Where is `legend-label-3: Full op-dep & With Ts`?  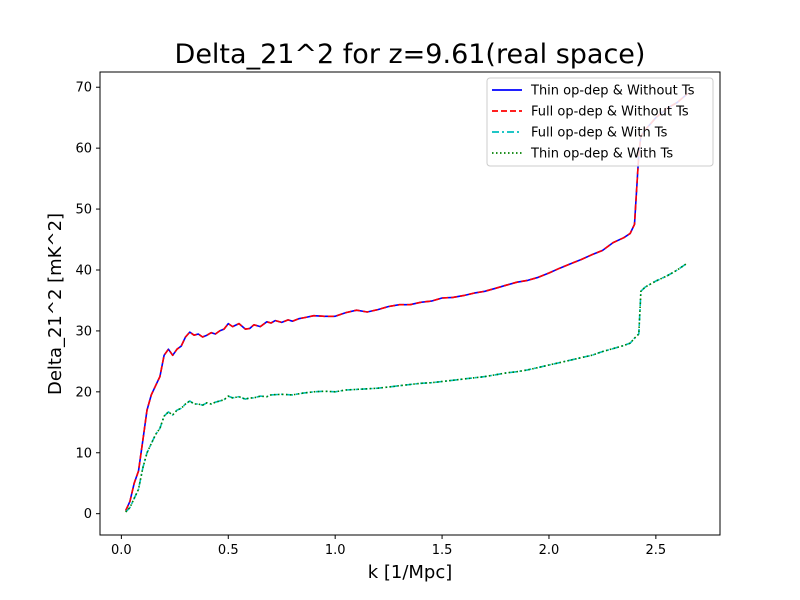
legend-label-3: Full op-dep & With Ts is located at coordinates (599, 133).